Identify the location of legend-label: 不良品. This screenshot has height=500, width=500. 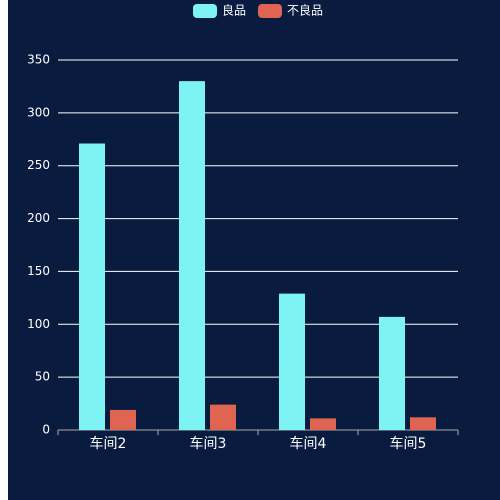
(305, 10).